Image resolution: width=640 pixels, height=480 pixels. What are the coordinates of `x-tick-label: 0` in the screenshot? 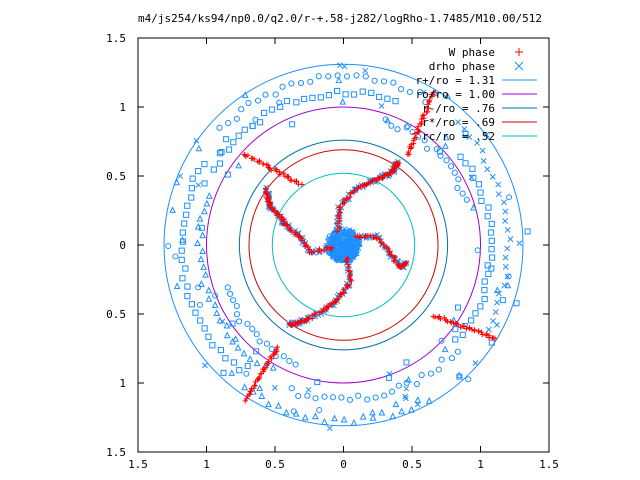 It's located at (343, 464).